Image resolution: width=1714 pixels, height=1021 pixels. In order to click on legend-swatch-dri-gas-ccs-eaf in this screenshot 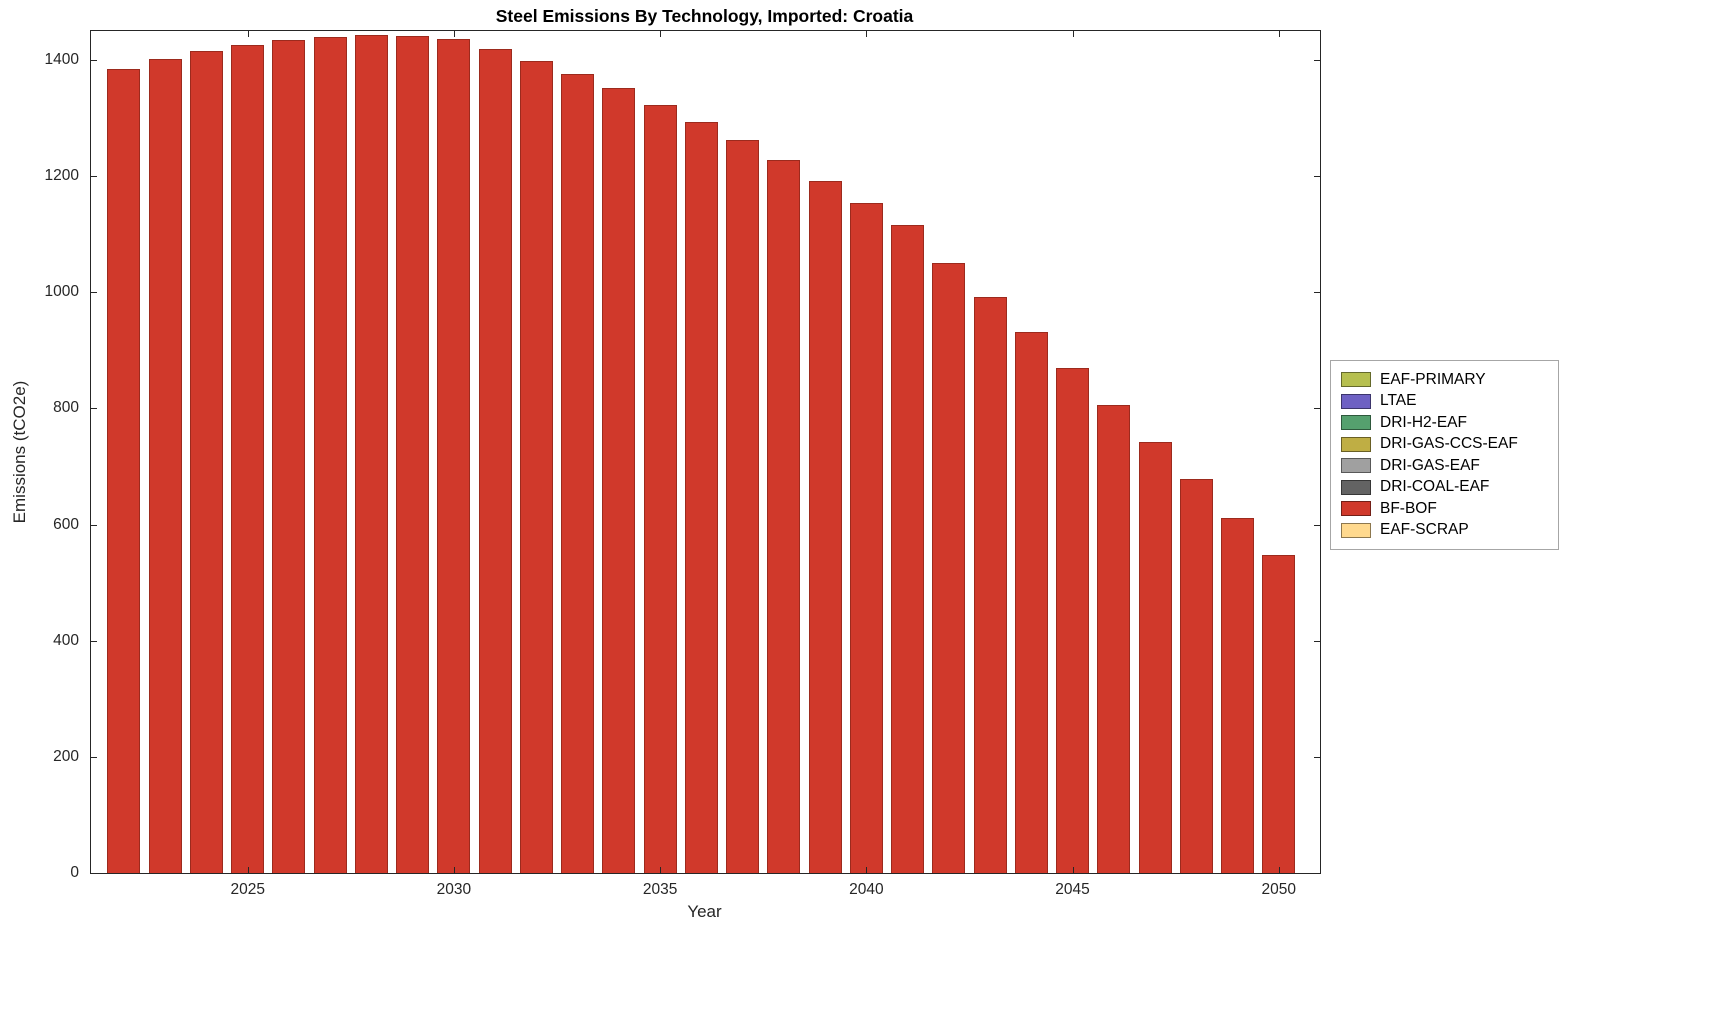, I will do `click(1356, 444)`.